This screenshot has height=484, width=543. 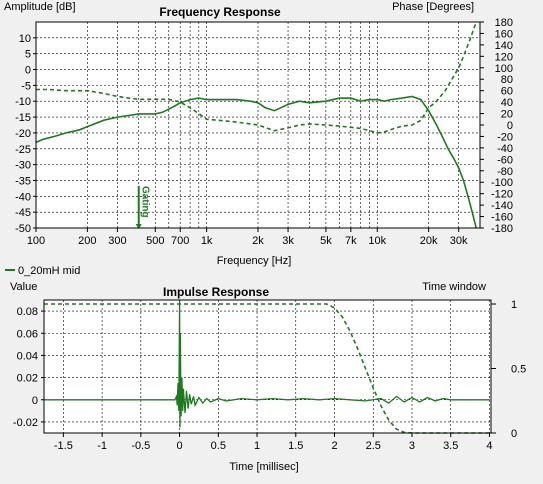 What do you see at coordinates (23, 229) in the screenshot?
I see `fr-ytick-label: -50` at bounding box center [23, 229].